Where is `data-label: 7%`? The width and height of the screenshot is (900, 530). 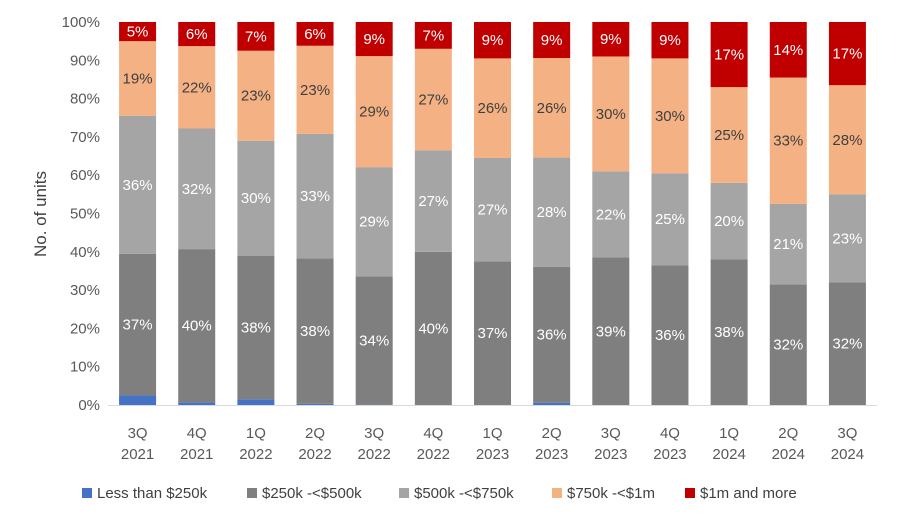
data-label: 7% is located at coordinates (434, 35).